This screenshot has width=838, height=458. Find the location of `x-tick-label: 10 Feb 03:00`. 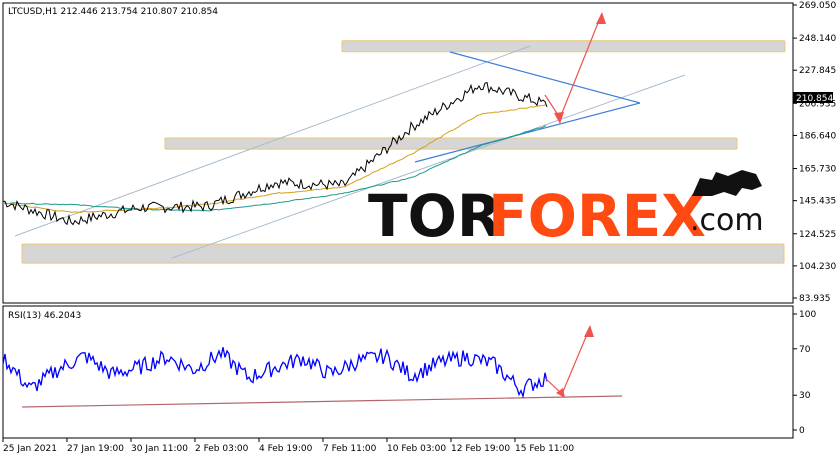

x-tick-label: 10 Feb 03:00 is located at coordinates (416, 449).